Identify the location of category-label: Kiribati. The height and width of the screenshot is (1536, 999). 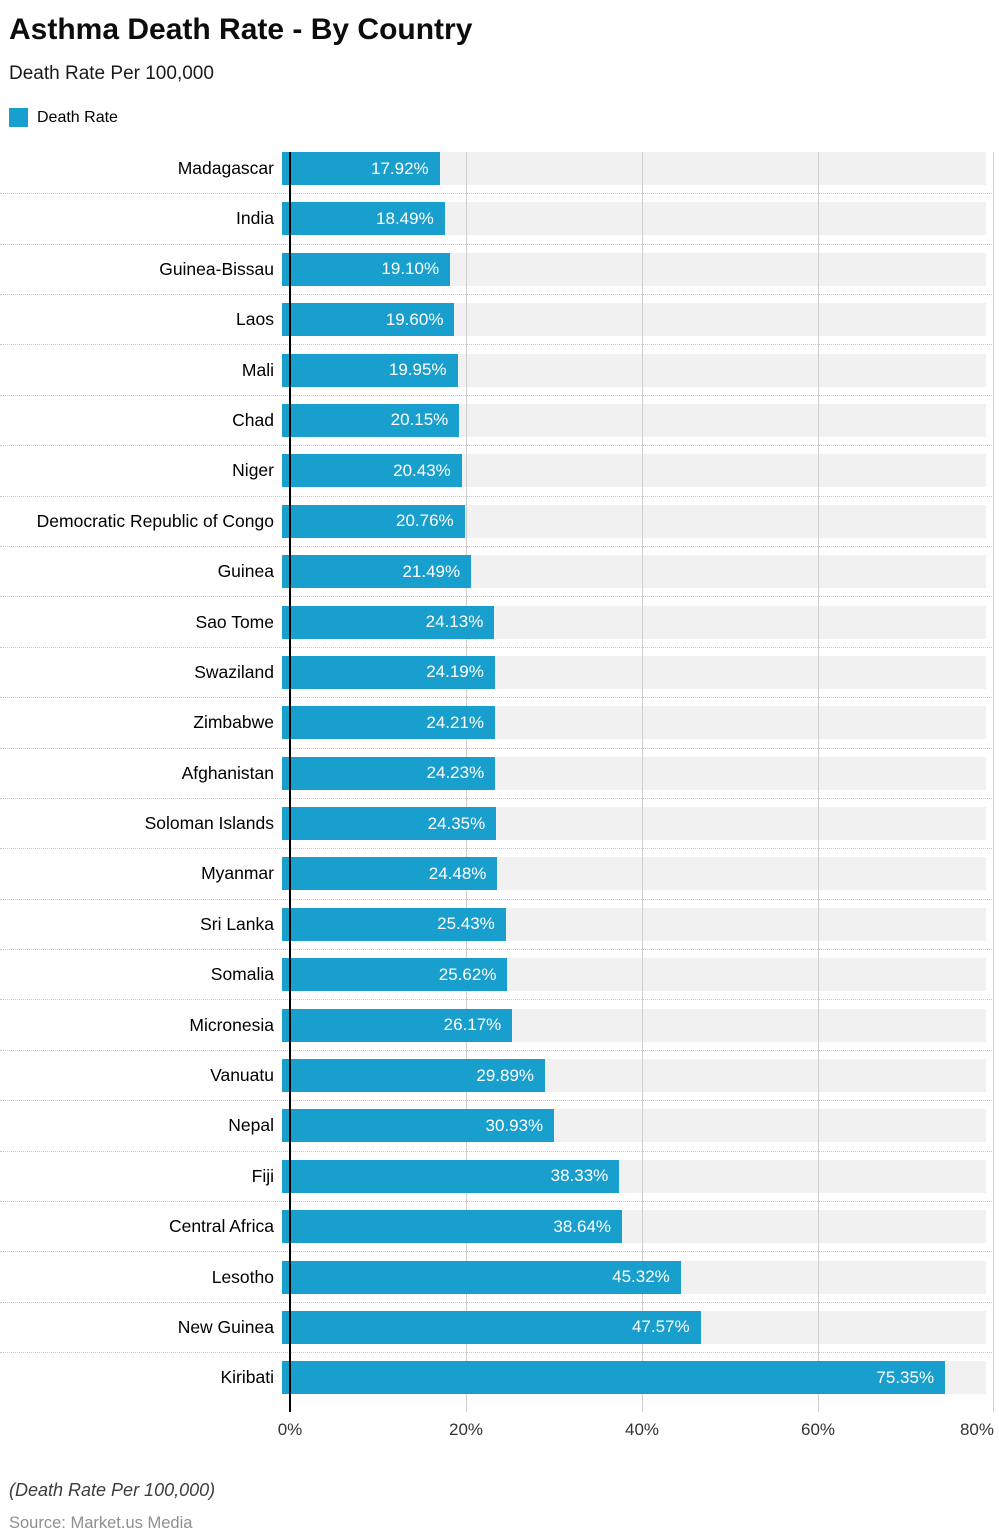
(247, 1377).